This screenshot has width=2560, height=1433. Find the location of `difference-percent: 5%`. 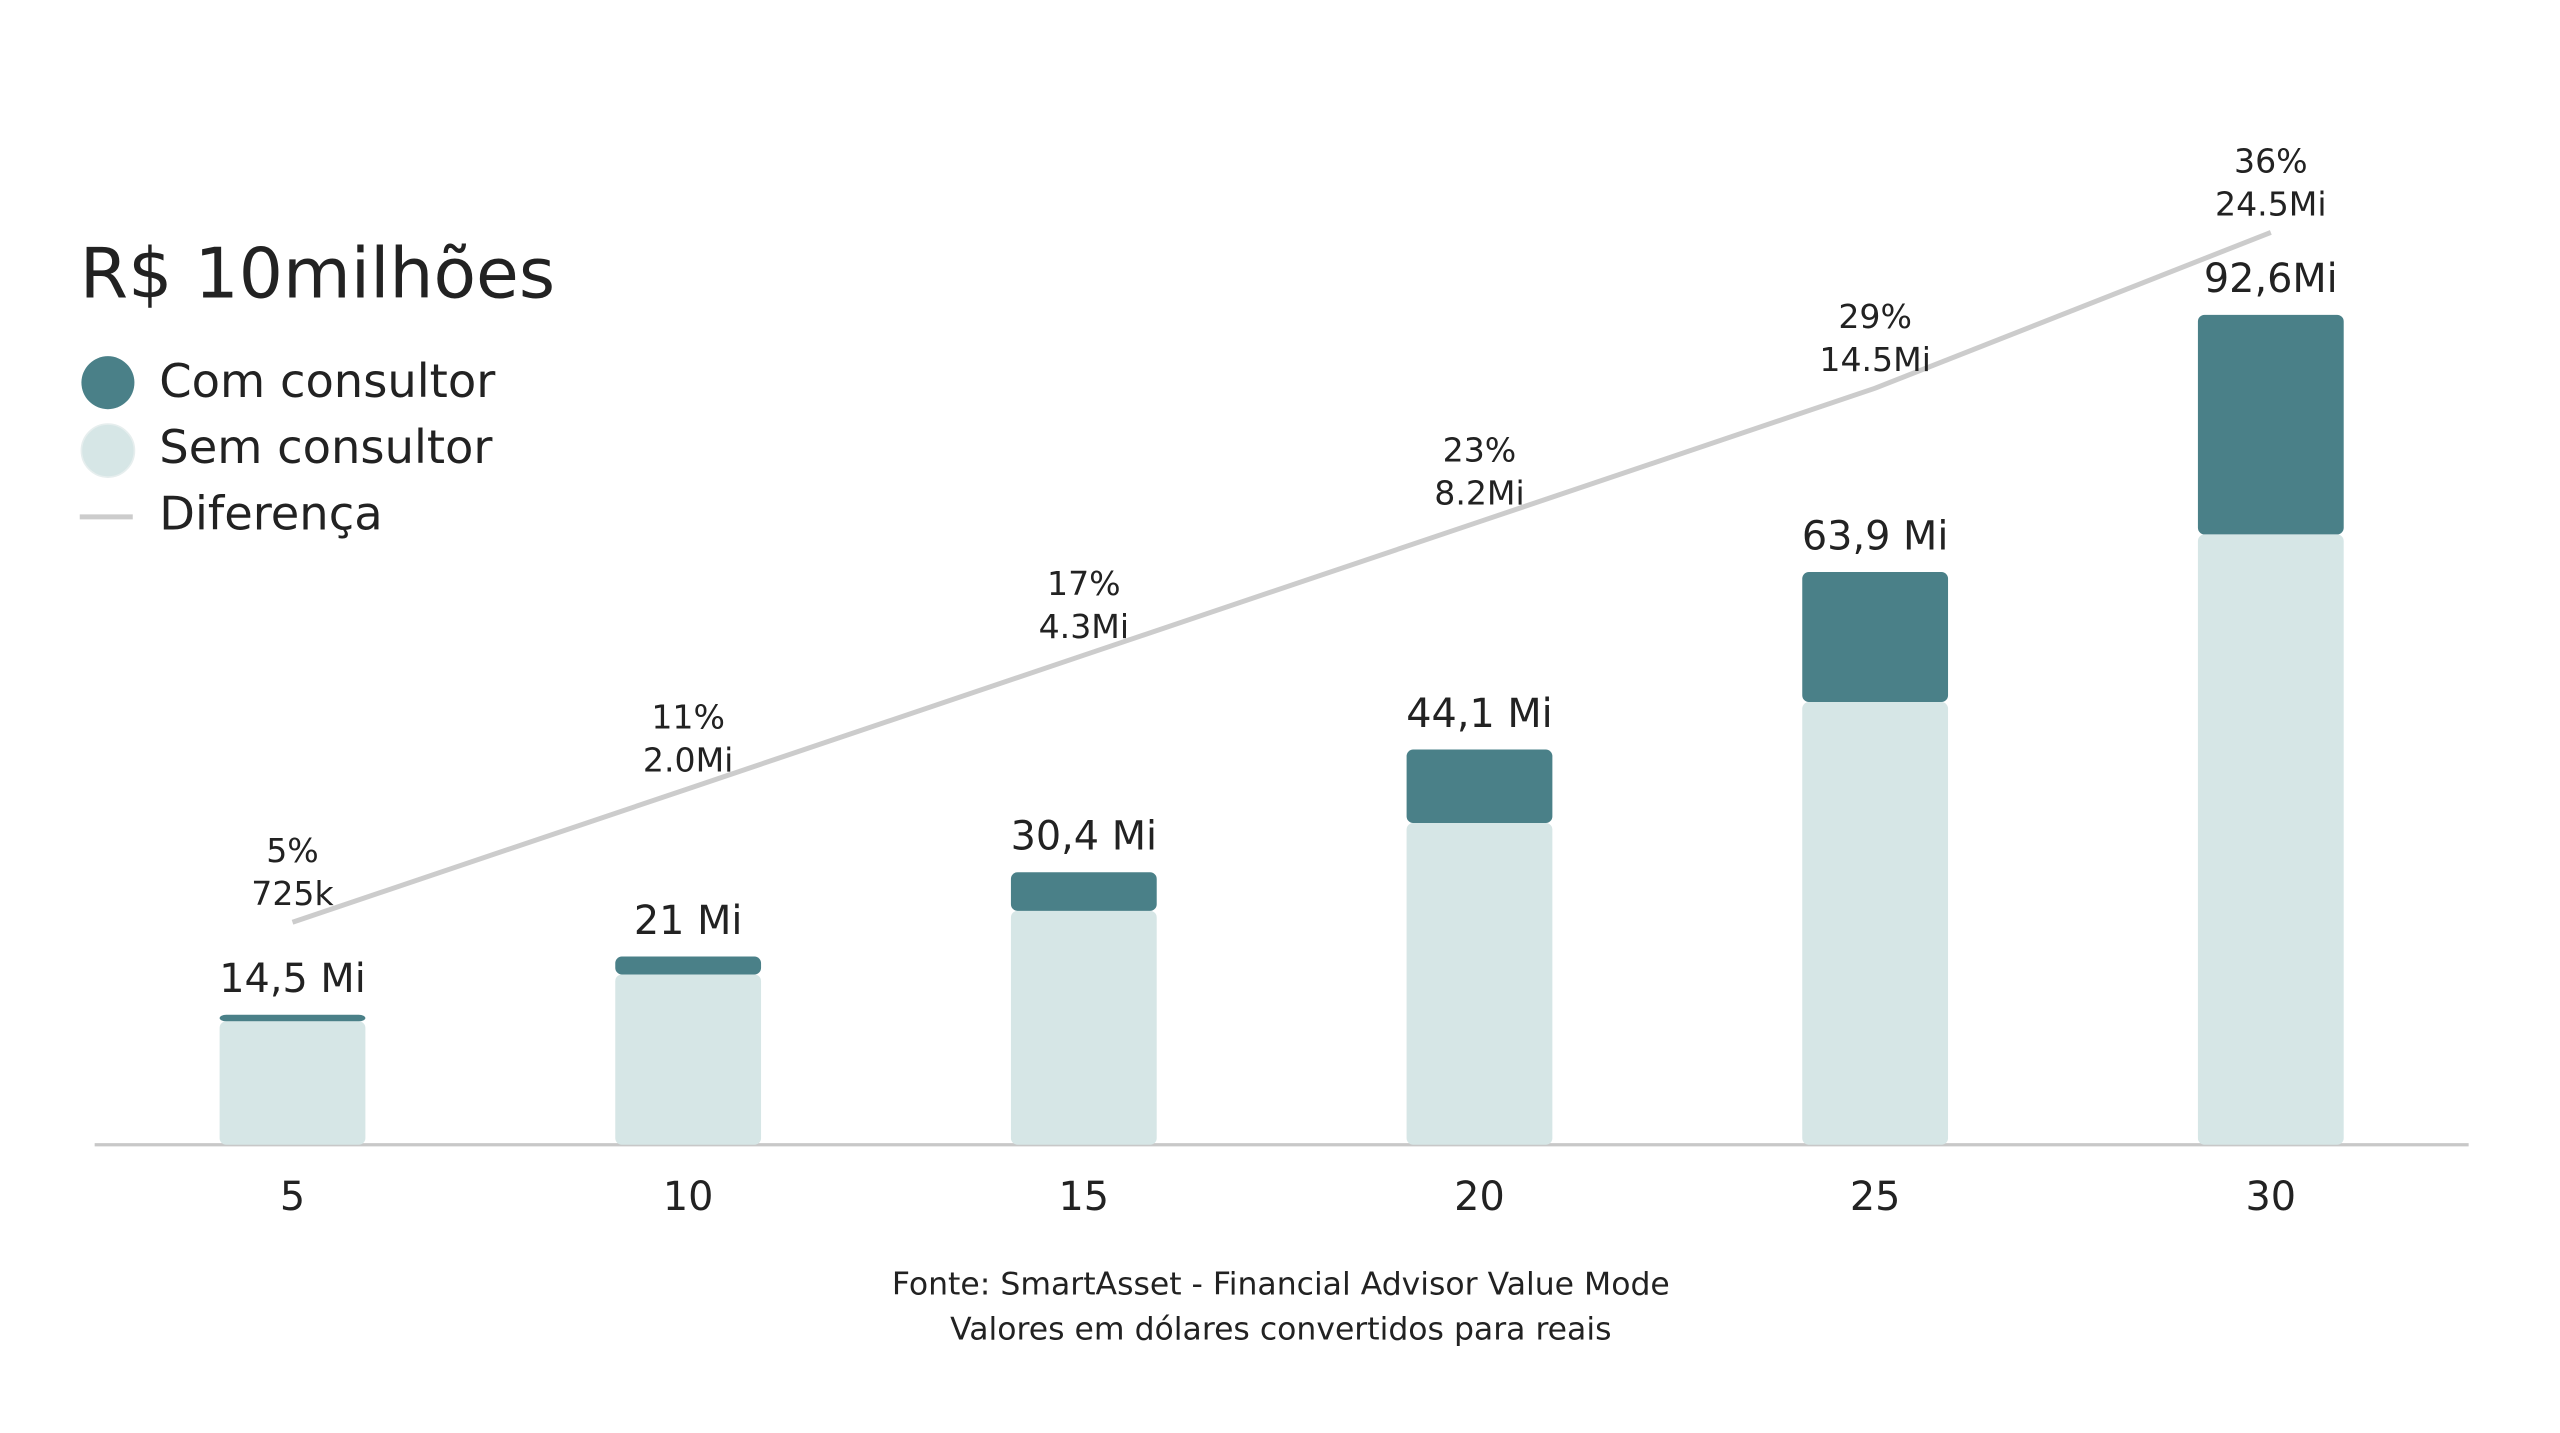

difference-percent: 5% is located at coordinates (292, 850).